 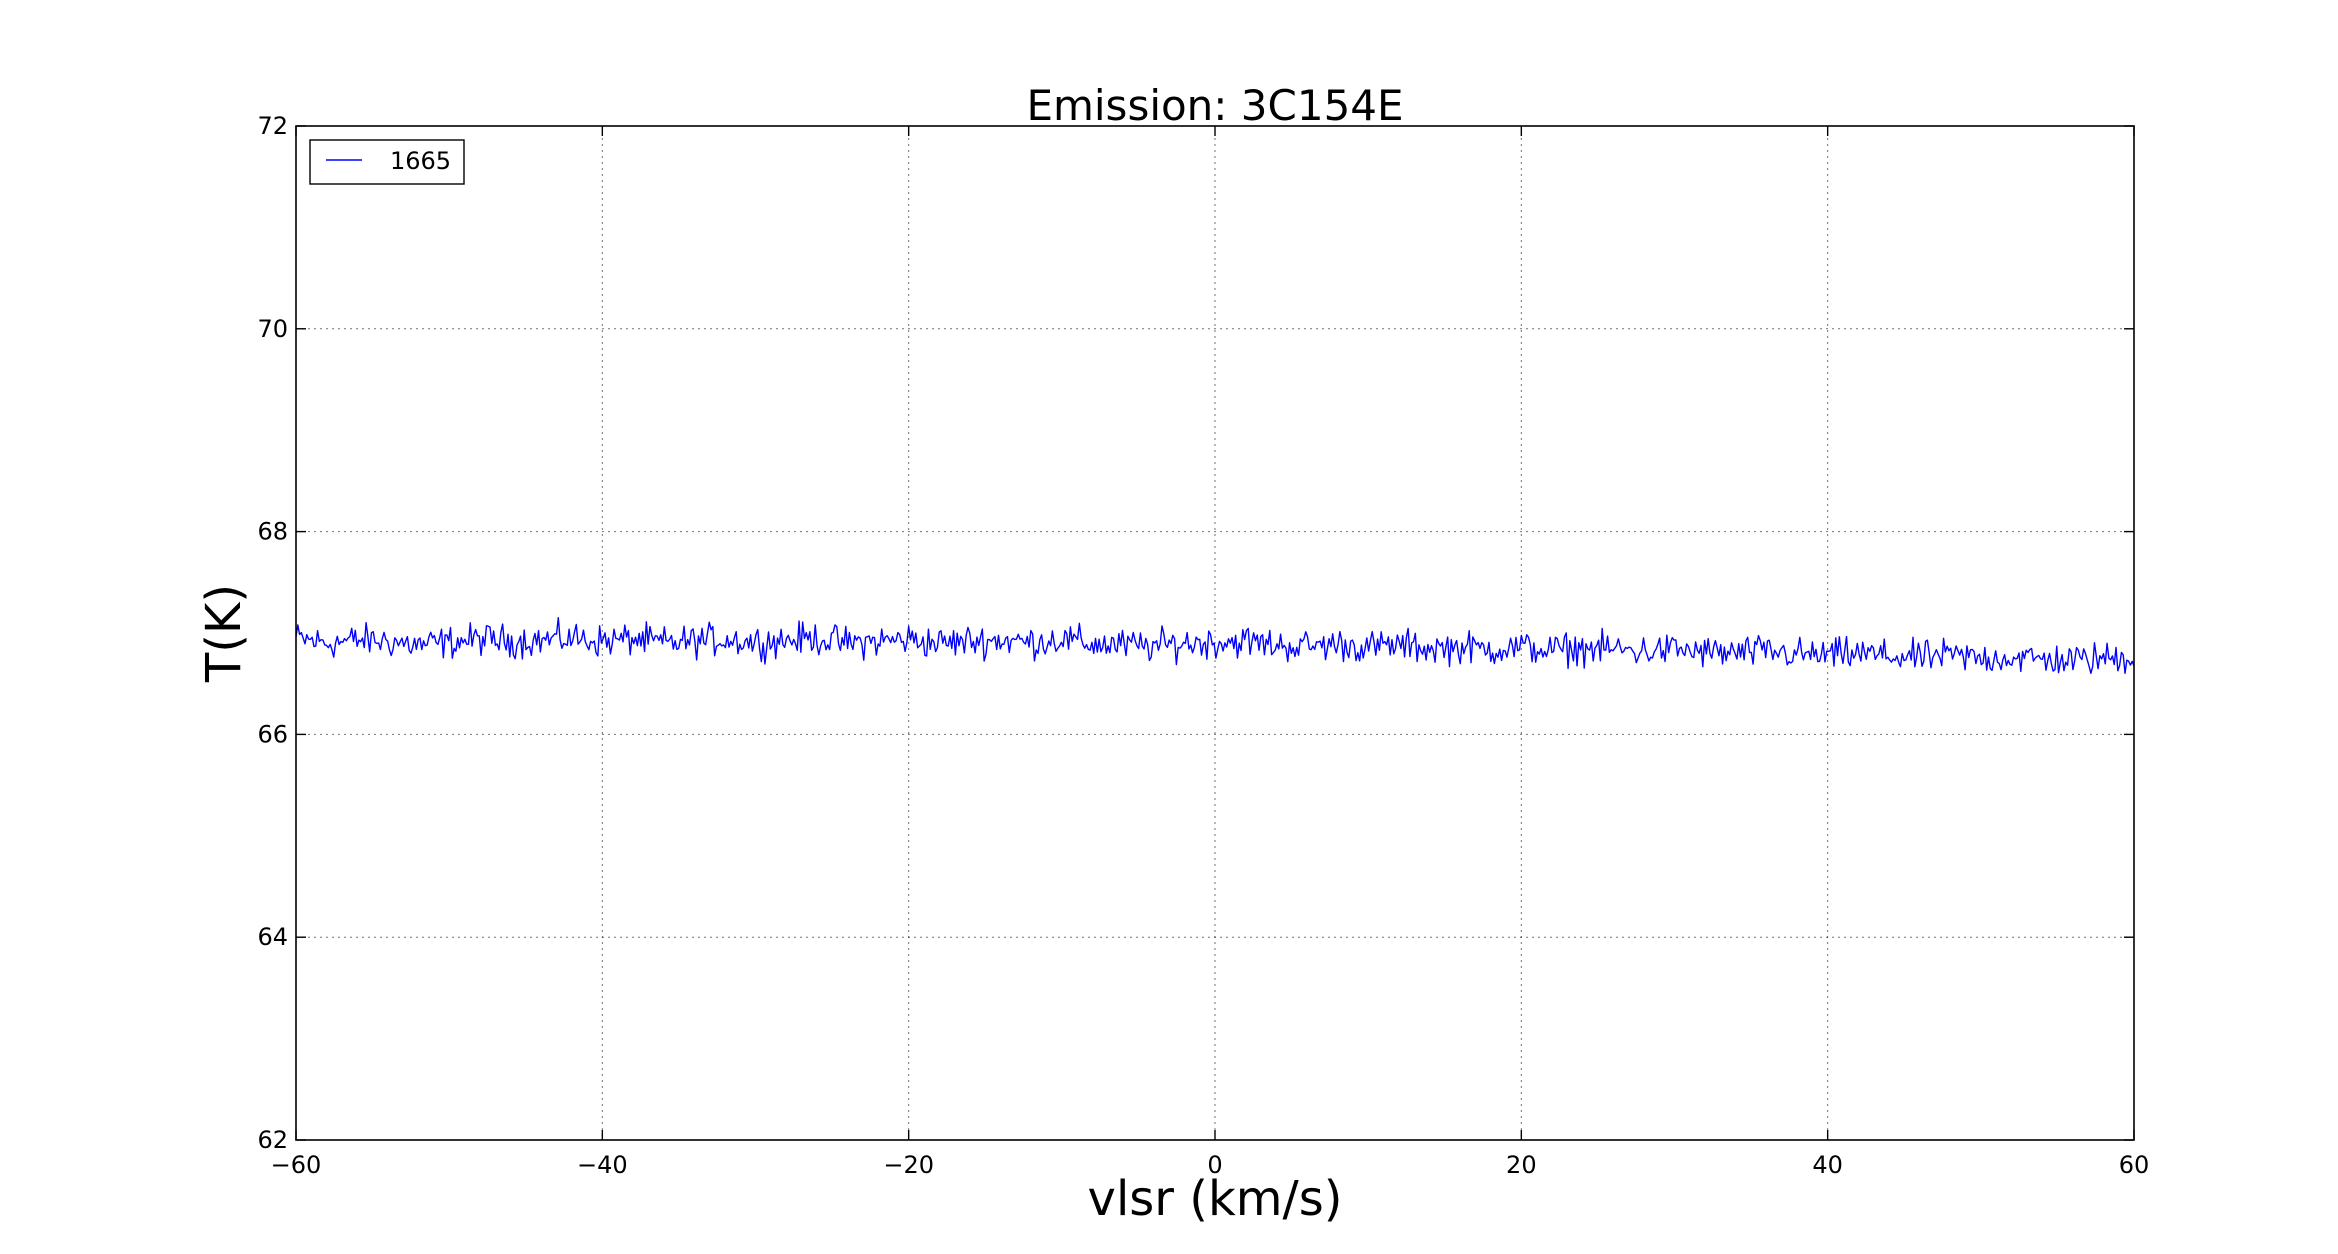 I want to click on y-tick-label: 62, so click(x=272, y=1140).